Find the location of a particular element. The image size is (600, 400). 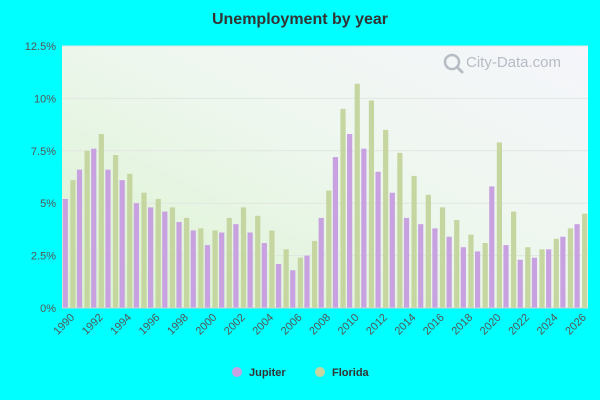

bar-jupiter-2008 is located at coordinates (321, 262).